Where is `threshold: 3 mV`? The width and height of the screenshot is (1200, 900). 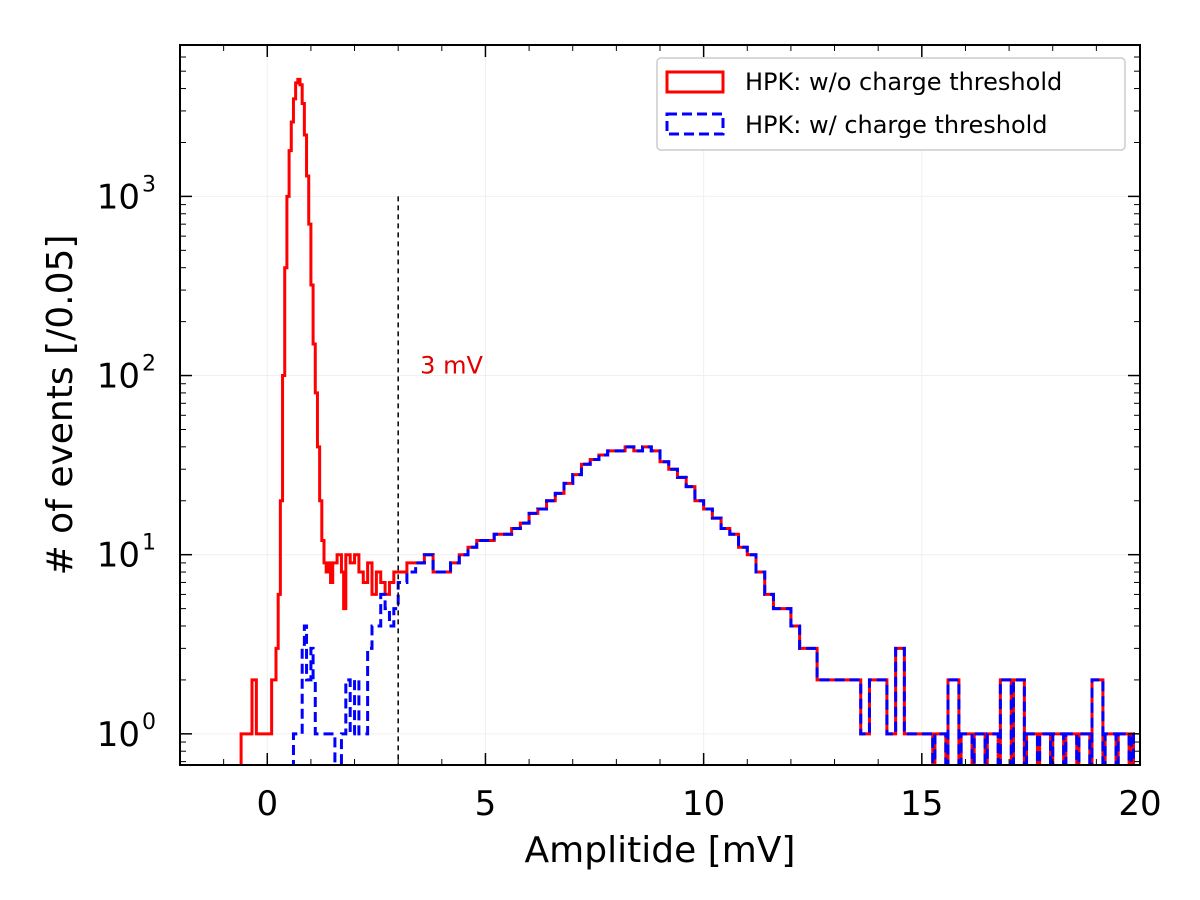 threshold: 3 mV is located at coordinates (440, 480).